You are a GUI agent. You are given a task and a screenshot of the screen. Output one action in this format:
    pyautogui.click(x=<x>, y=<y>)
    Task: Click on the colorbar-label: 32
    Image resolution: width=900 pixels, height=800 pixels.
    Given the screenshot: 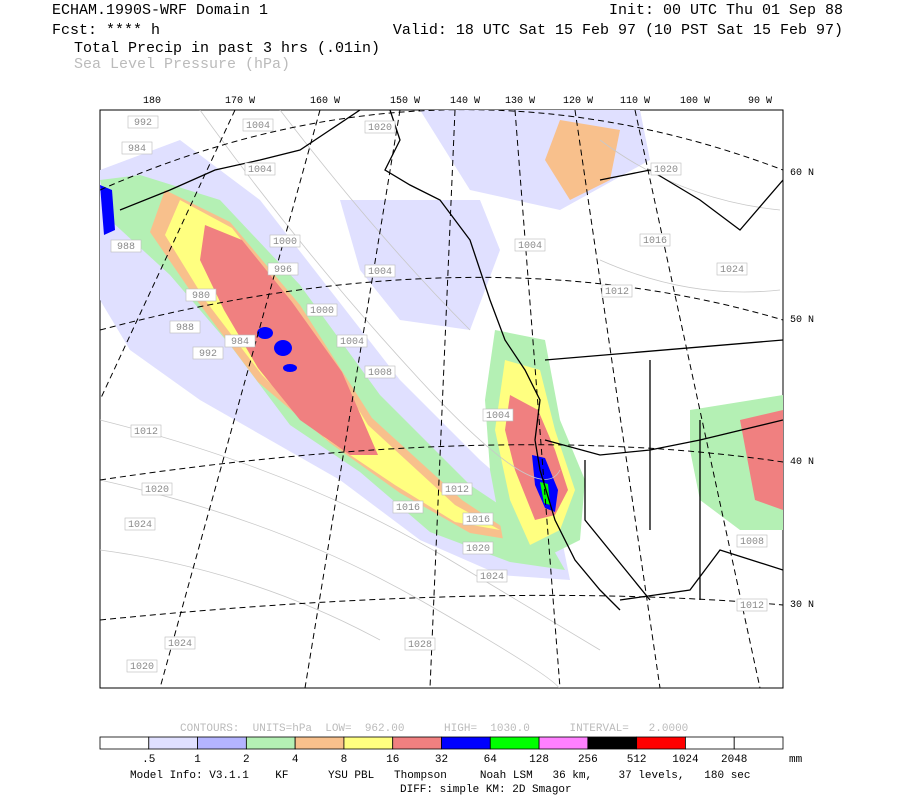 What is the action you would take?
    pyautogui.click(x=441, y=760)
    